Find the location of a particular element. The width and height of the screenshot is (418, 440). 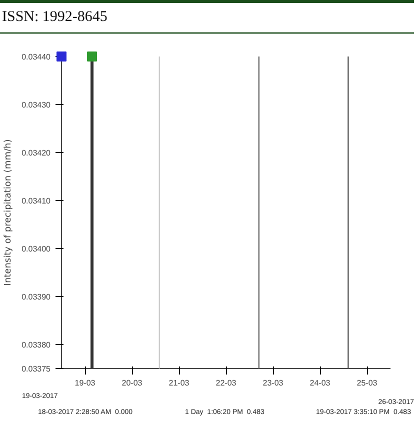

y-tick-label: 0.03400 is located at coordinates (37, 249).